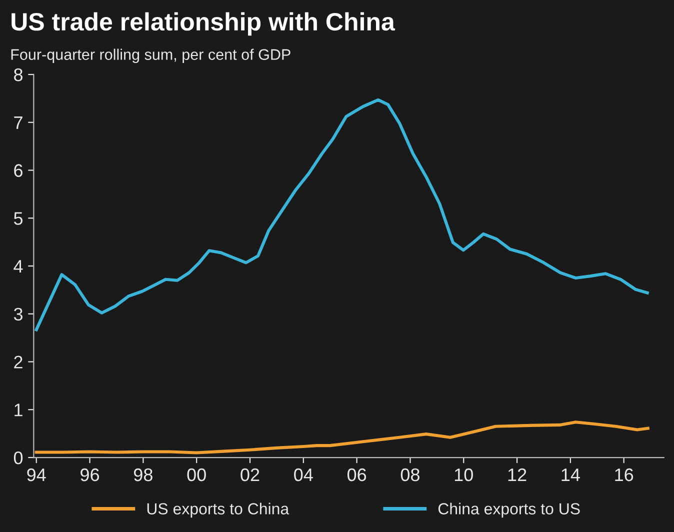  I want to click on legend-label: China exports to US, so click(509, 510).